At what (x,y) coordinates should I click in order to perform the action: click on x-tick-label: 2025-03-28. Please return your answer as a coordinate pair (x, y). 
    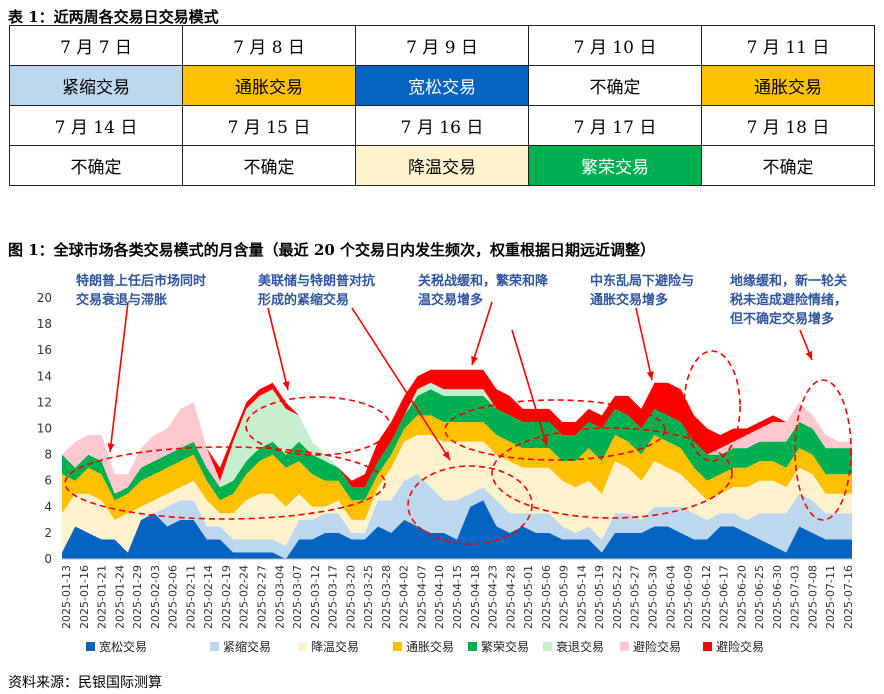
    Looking at the image, I should click on (386, 597).